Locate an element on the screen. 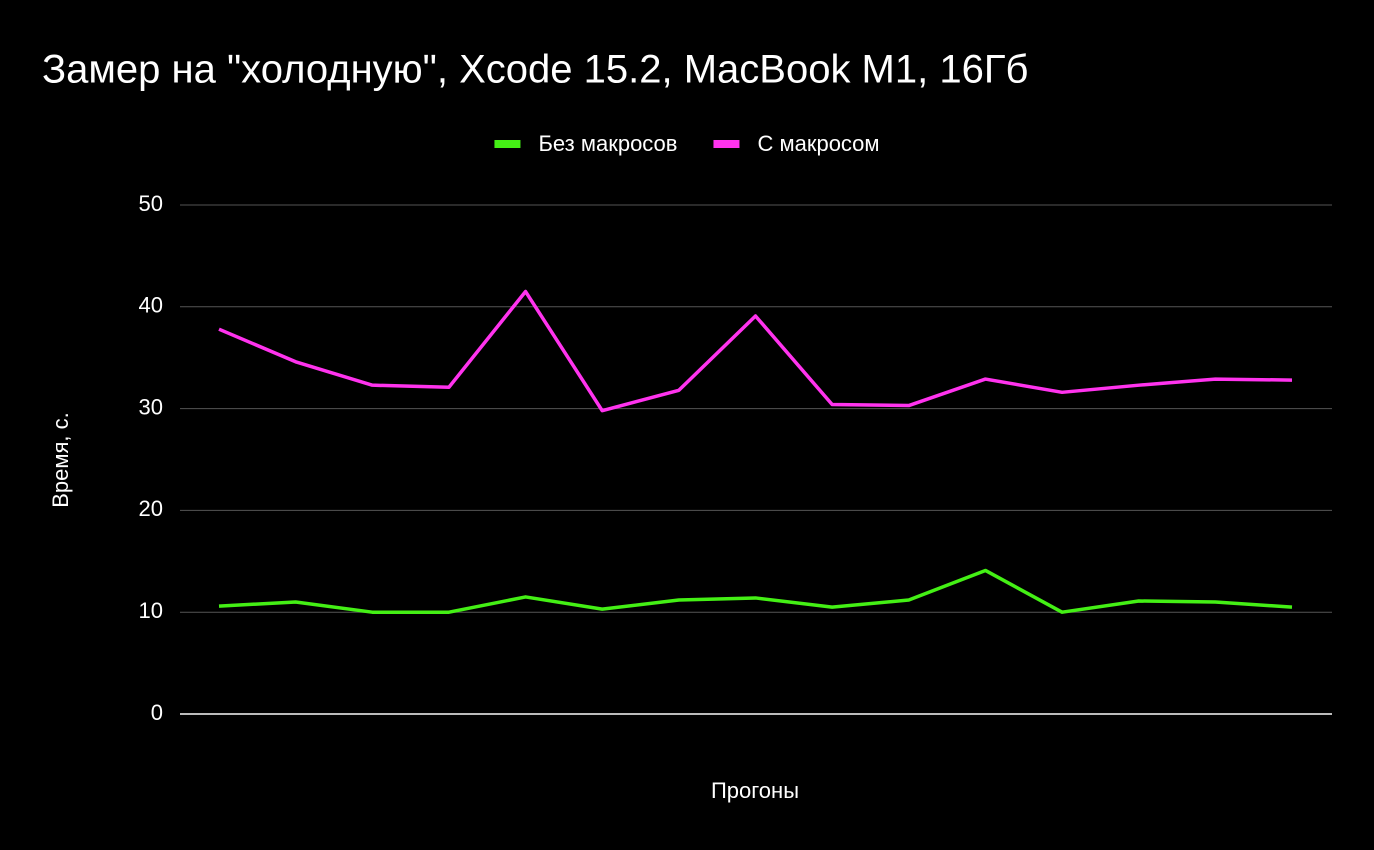  x-axis-title: Прогоны is located at coordinates (755, 790).